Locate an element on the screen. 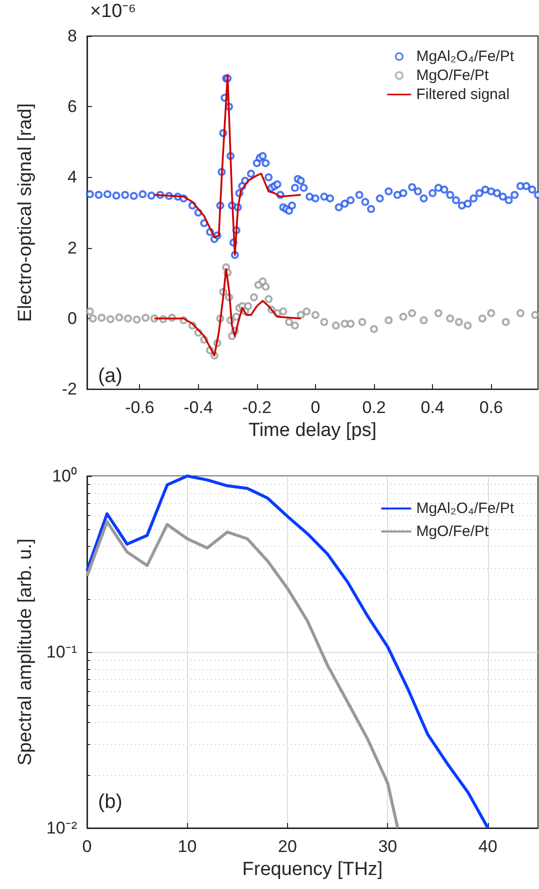 The width and height of the screenshot is (539, 889). y-tick-label: 8 is located at coordinates (72, 36).